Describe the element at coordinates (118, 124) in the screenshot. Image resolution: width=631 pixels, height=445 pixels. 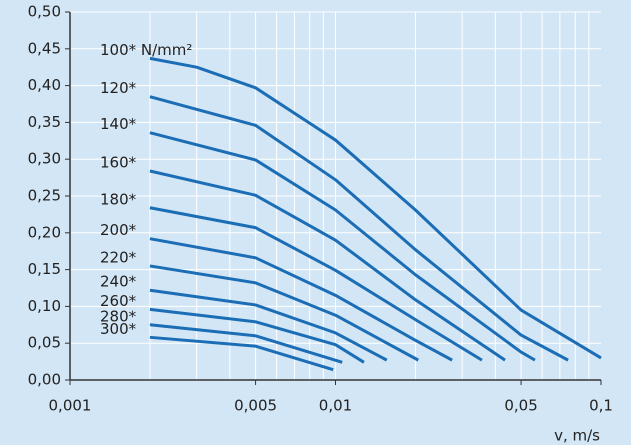
I see `series-label: 140*` at that location.